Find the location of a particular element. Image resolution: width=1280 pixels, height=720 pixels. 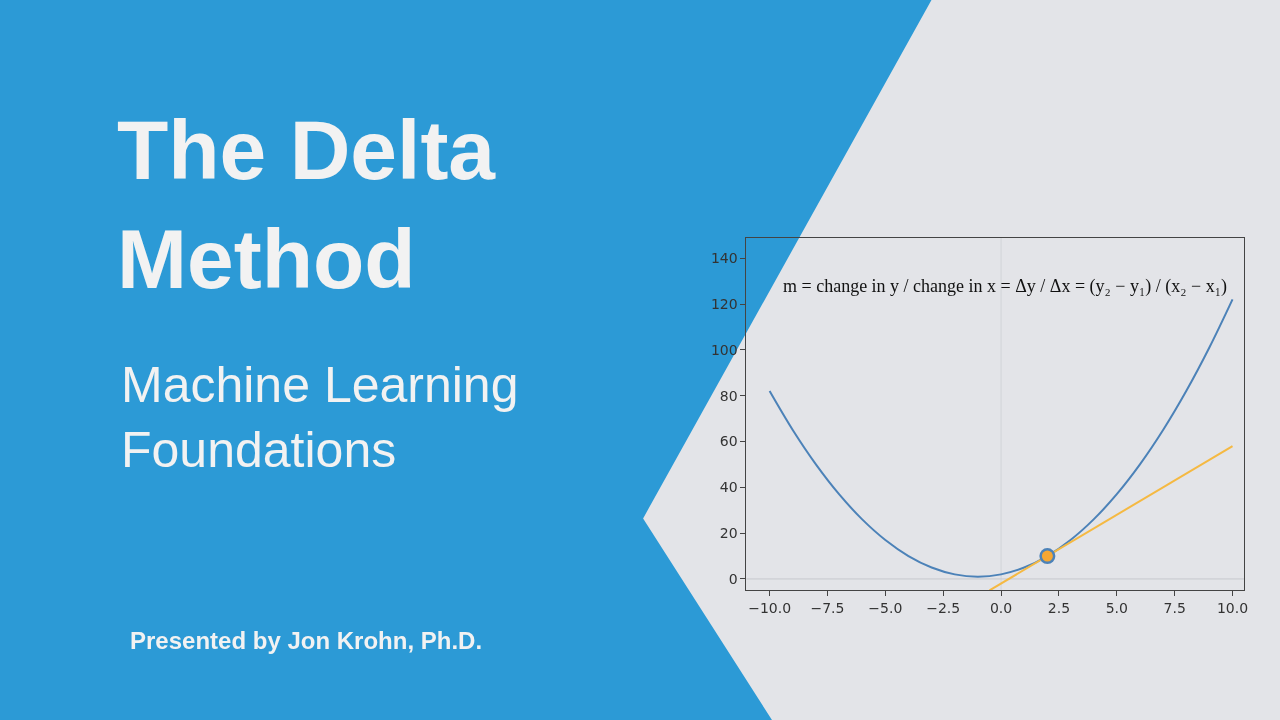

x-tick-label: −5.0 is located at coordinates (885, 608).